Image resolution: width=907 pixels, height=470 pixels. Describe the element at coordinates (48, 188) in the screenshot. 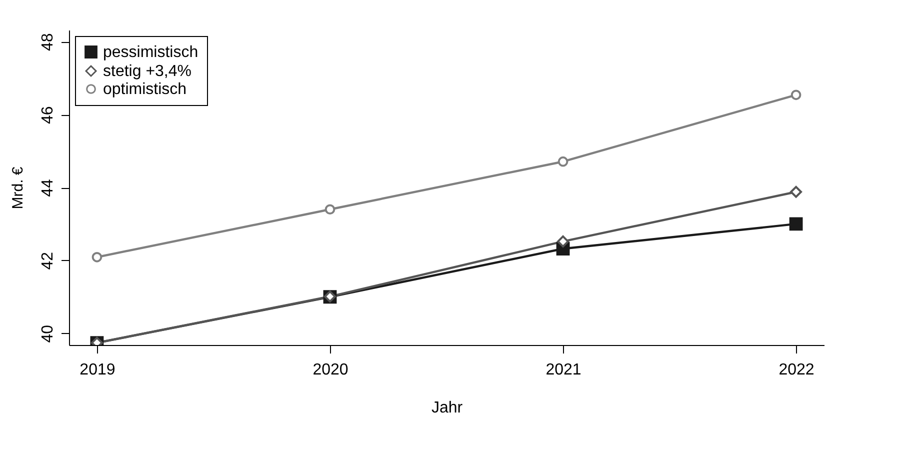

I see `y-tick-label: 44` at that location.